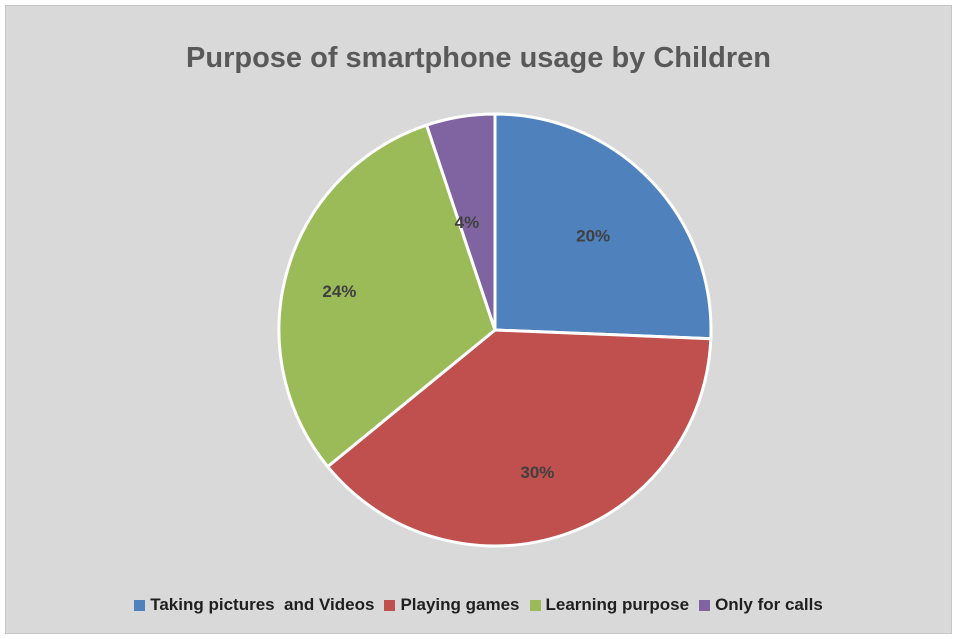 The width and height of the screenshot is (958, 639). What do you see at coordinates (467, 222) in the screenshot?
I see `slice-data-label: 4%` at bounding box center [467, 222].